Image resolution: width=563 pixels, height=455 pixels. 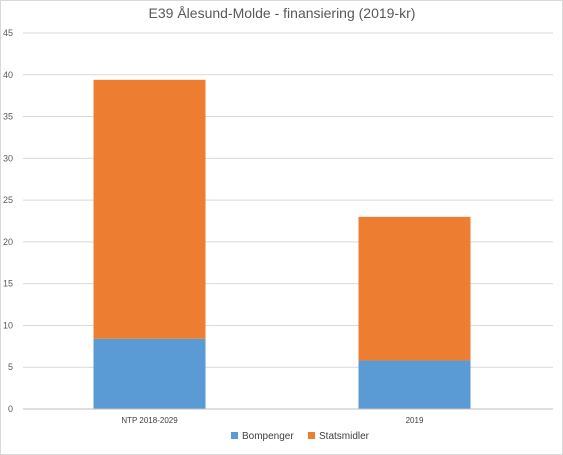 I want to click on y-tick-label: 20, so click(x=8, y=242).